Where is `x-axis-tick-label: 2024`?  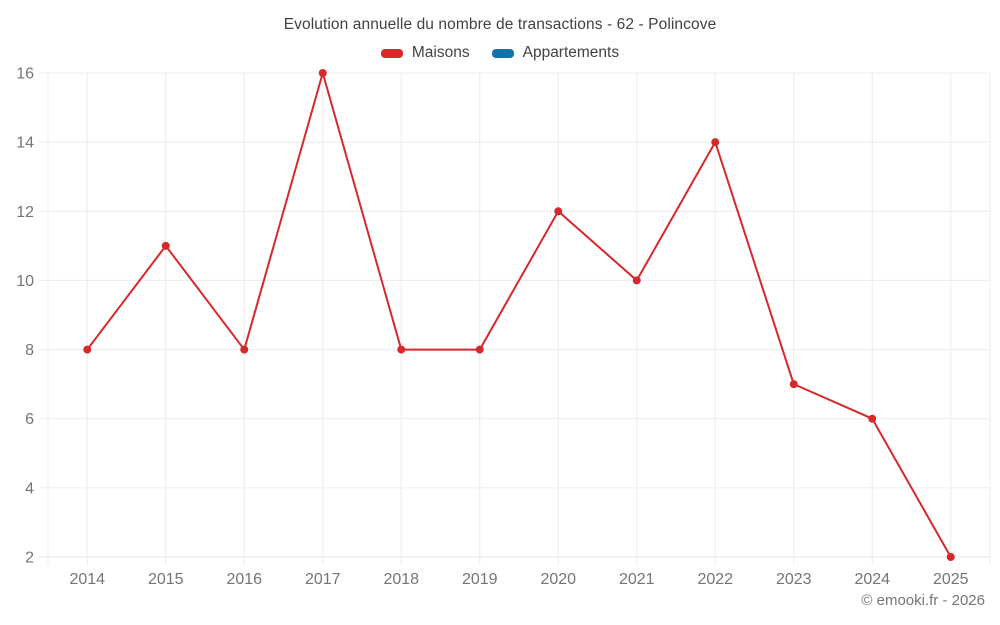 x-axis-tick-label: 2024 is located at coordinates (872, 579).